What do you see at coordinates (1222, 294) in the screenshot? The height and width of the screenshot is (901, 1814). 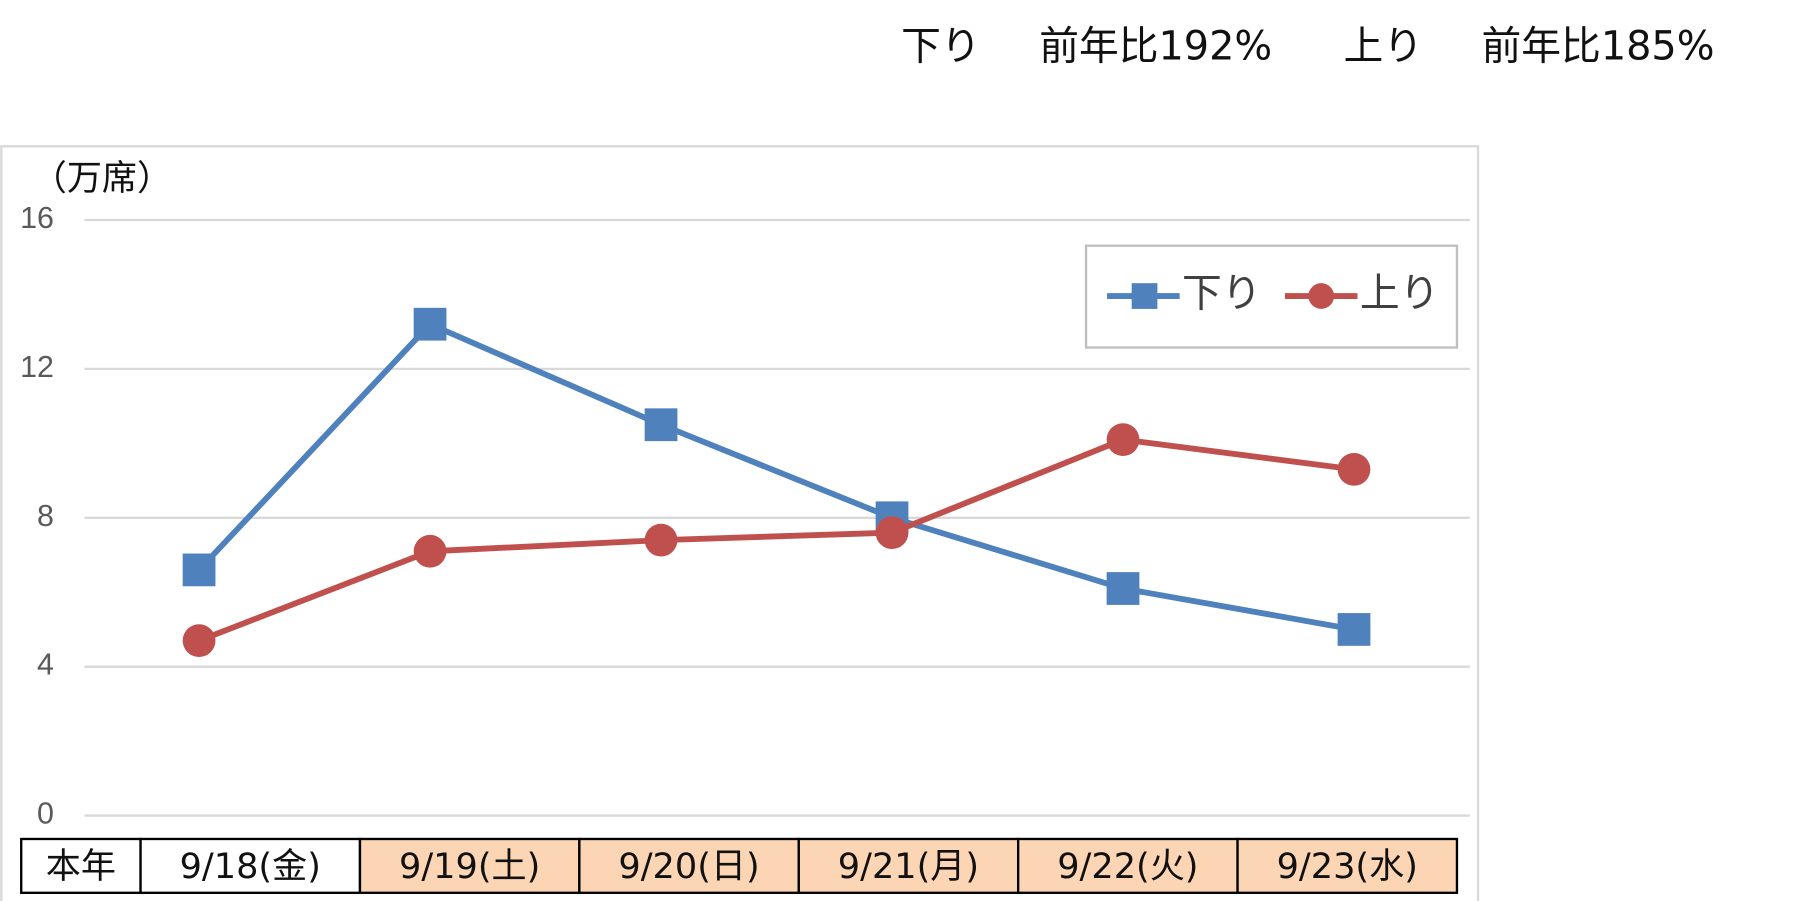 I see `legend-label: 下り` at bounding box center [1222, 294].